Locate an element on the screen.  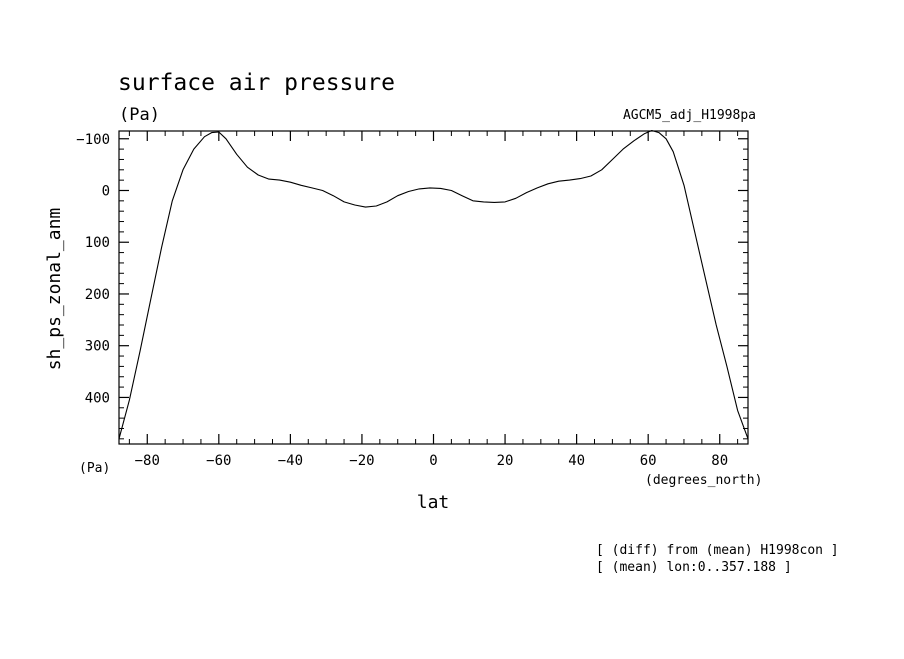
chart-unit-label: (Pa) is located at coordinates (139, 115).